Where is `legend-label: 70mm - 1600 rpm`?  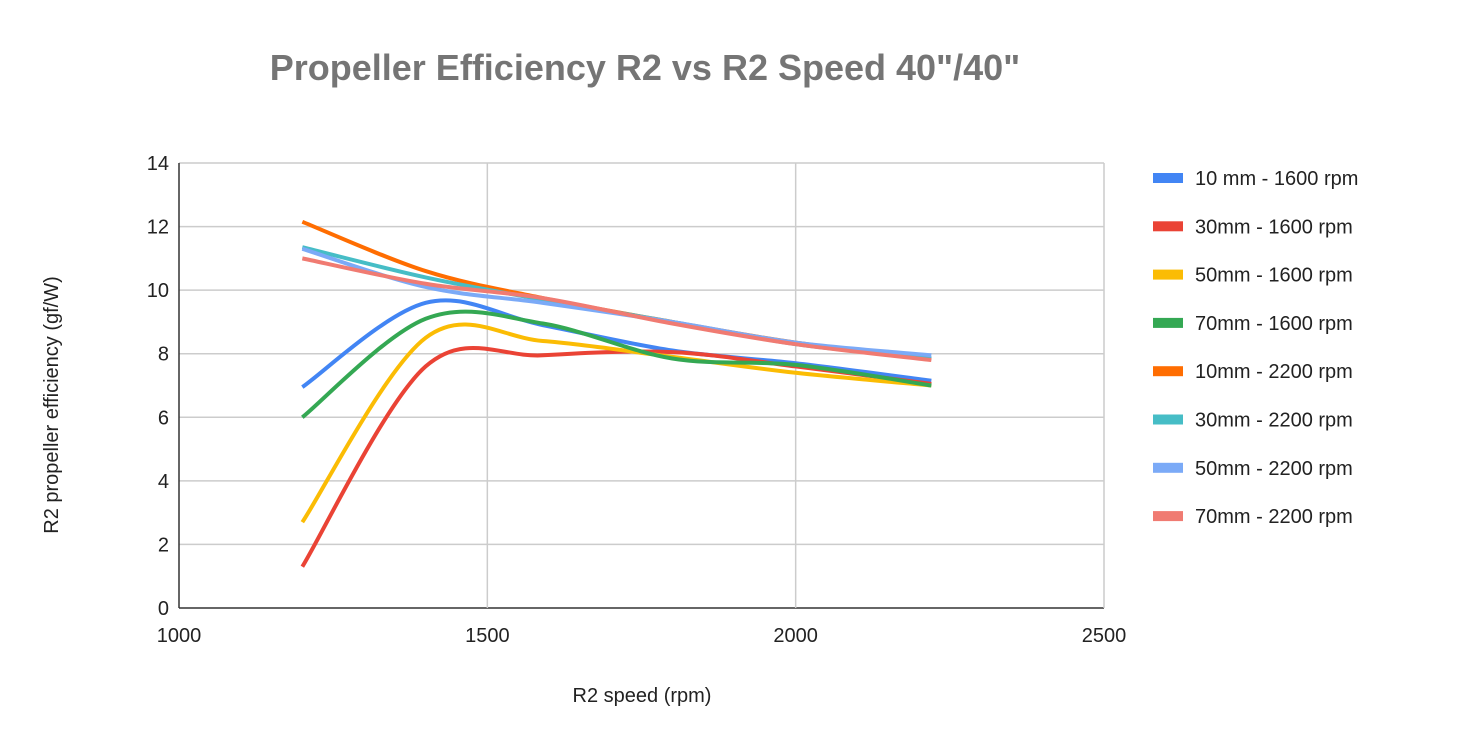 legend-label: 70mm - 1600 rpm is located at coordinates (1274, 324).